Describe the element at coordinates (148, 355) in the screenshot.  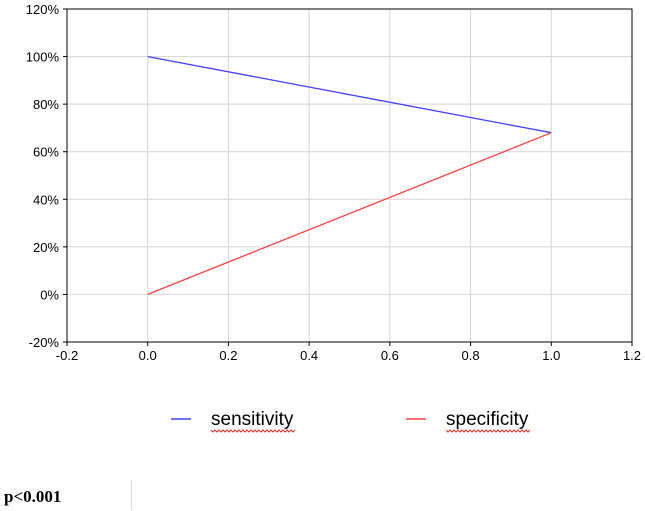
I see `x-tick-label: 0.0` at that location.